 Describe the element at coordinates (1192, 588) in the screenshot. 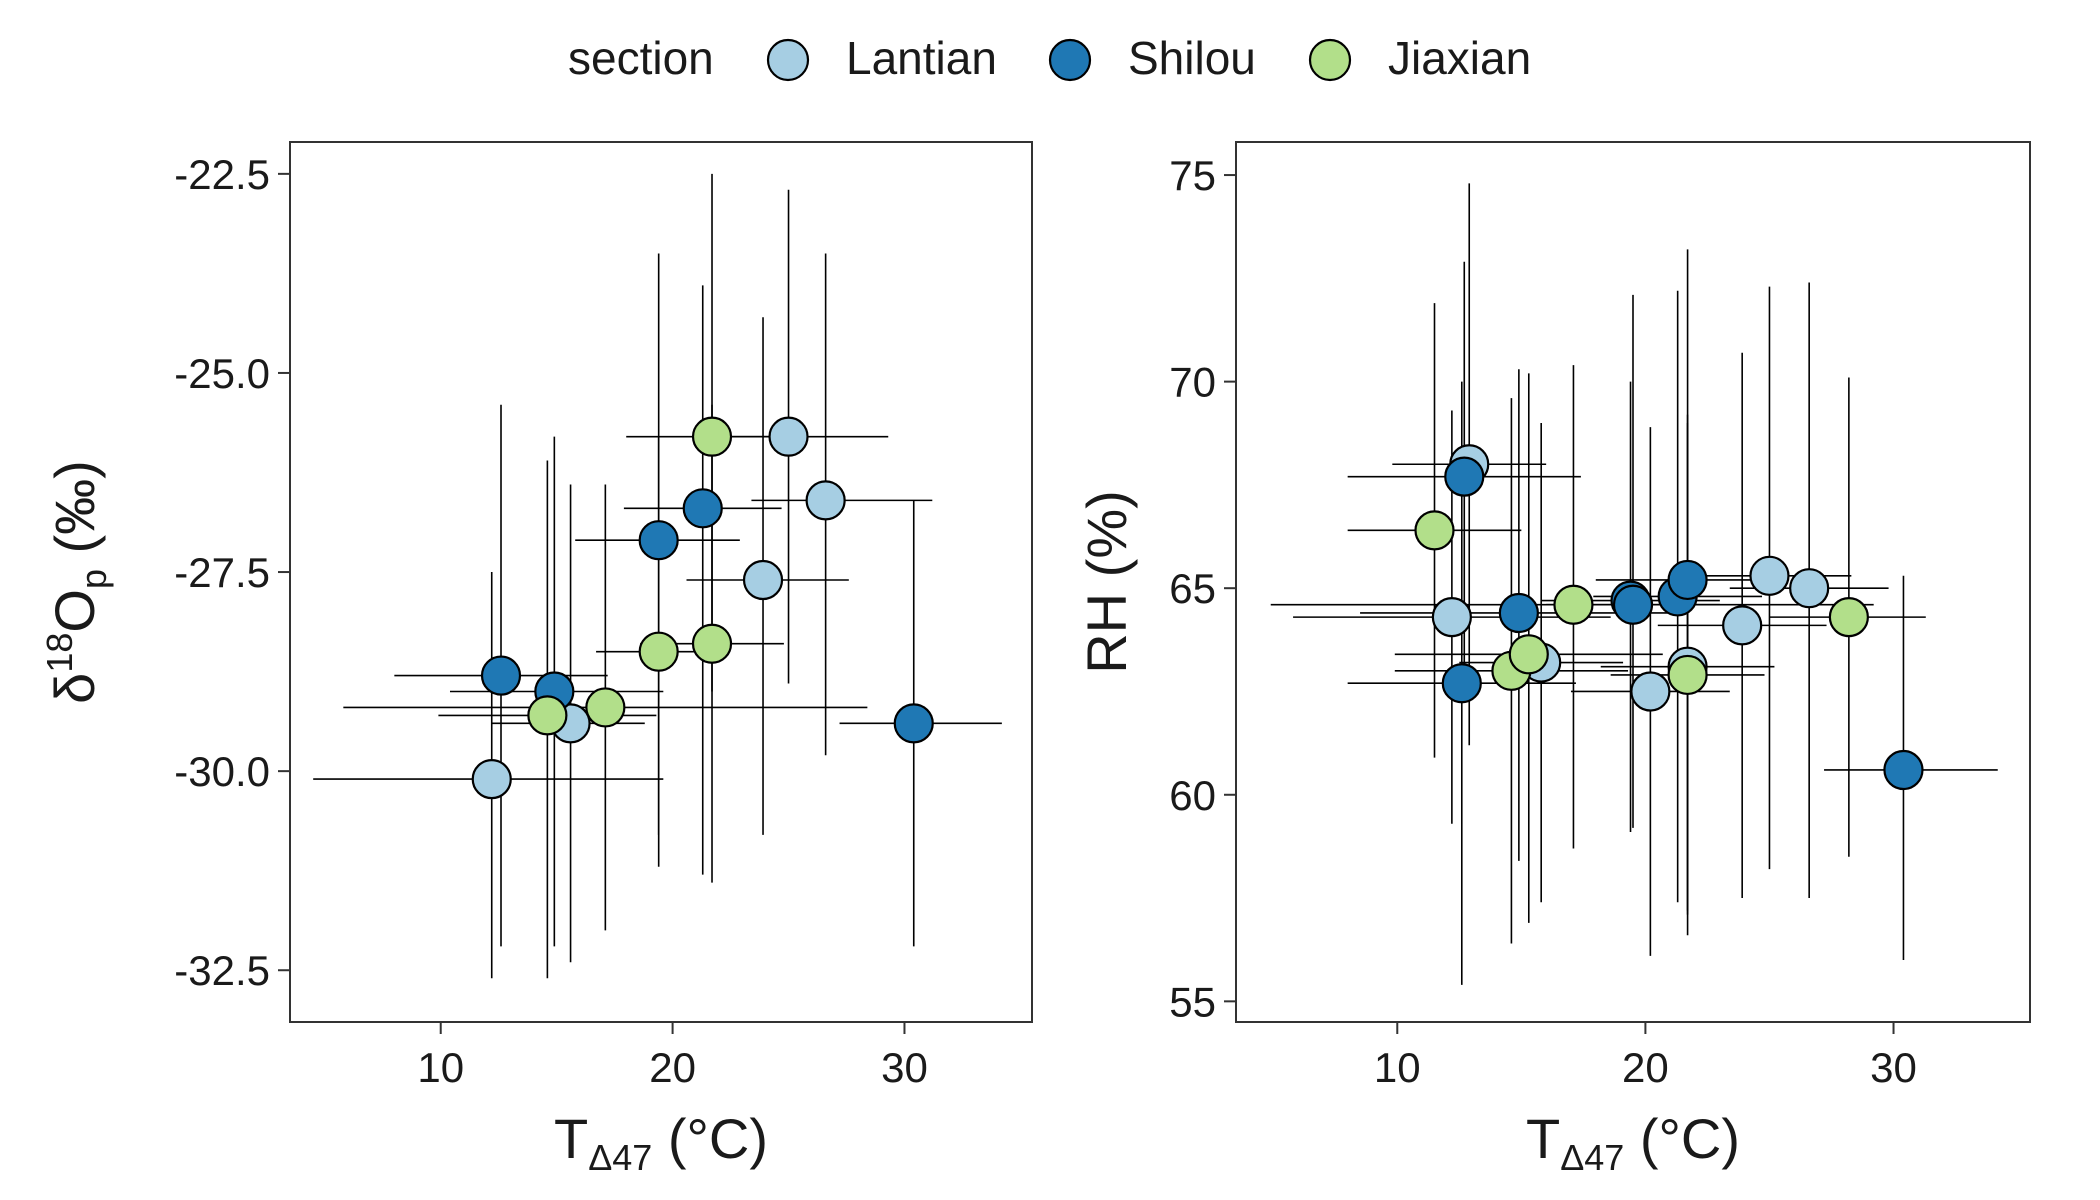

I see `y-tick-label: 65` at that location.